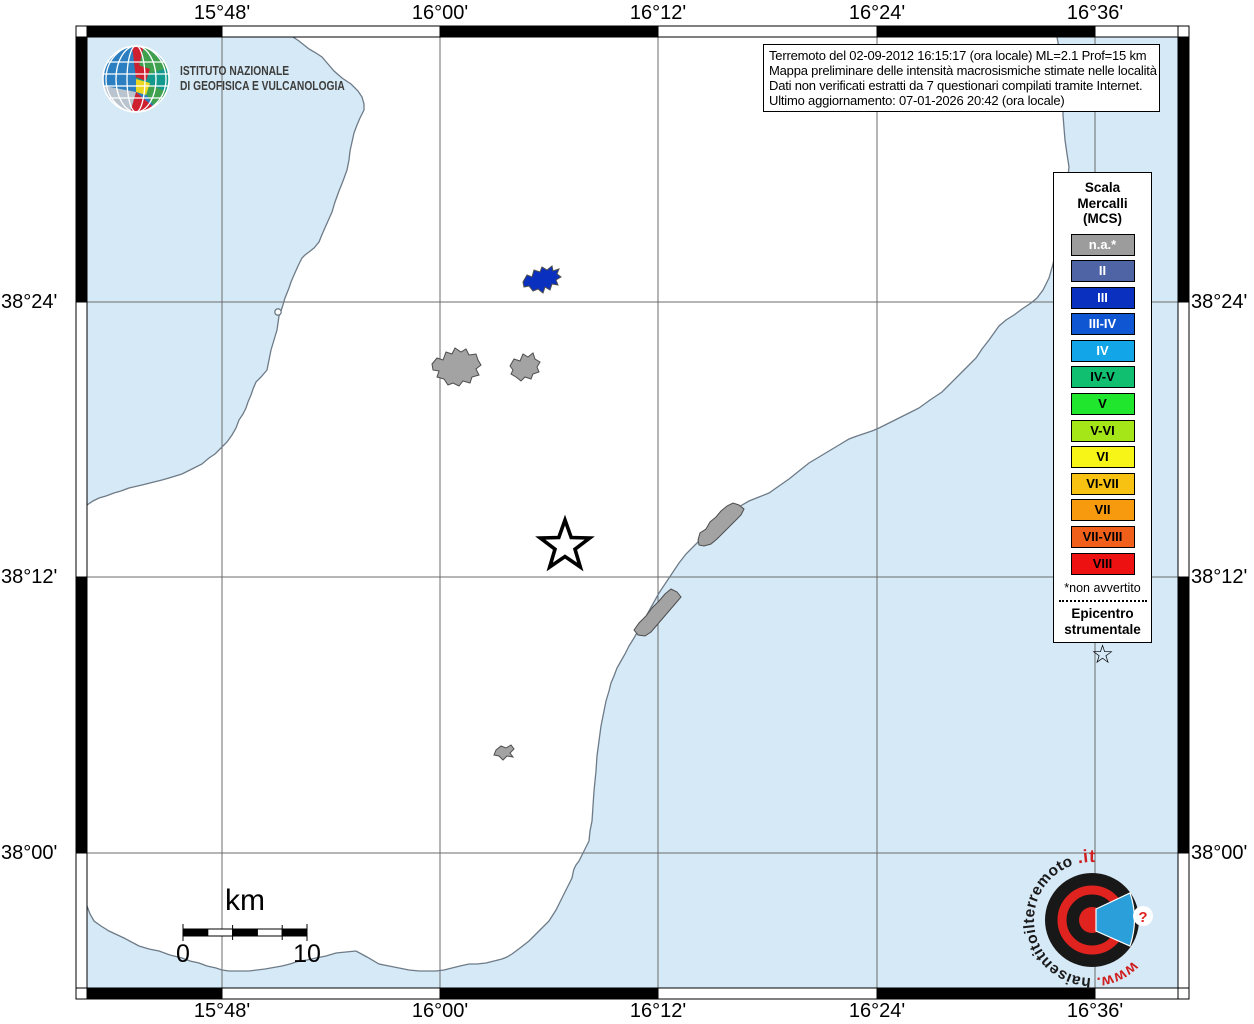 The height and width of the screenshot is (1024, 1254). What do you see at coordinates (565, 543) in the screenshot?
I see `epicenter-star` at bounding box center [565, 543].